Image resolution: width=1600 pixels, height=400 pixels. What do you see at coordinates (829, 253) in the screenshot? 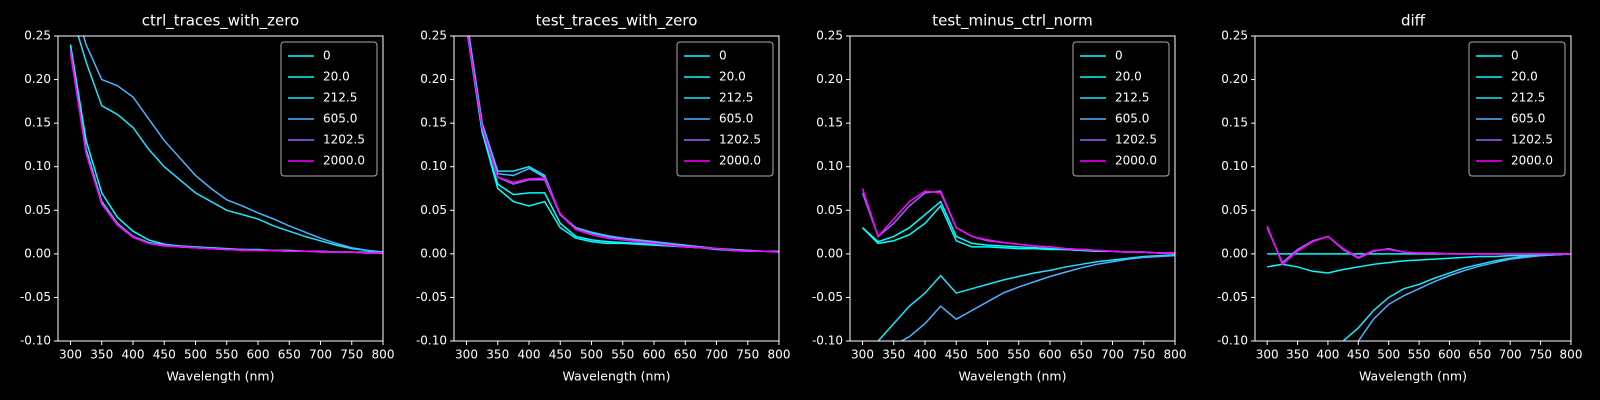
I see `y-tick-label: 0.00` at bounding box center [829, 253].